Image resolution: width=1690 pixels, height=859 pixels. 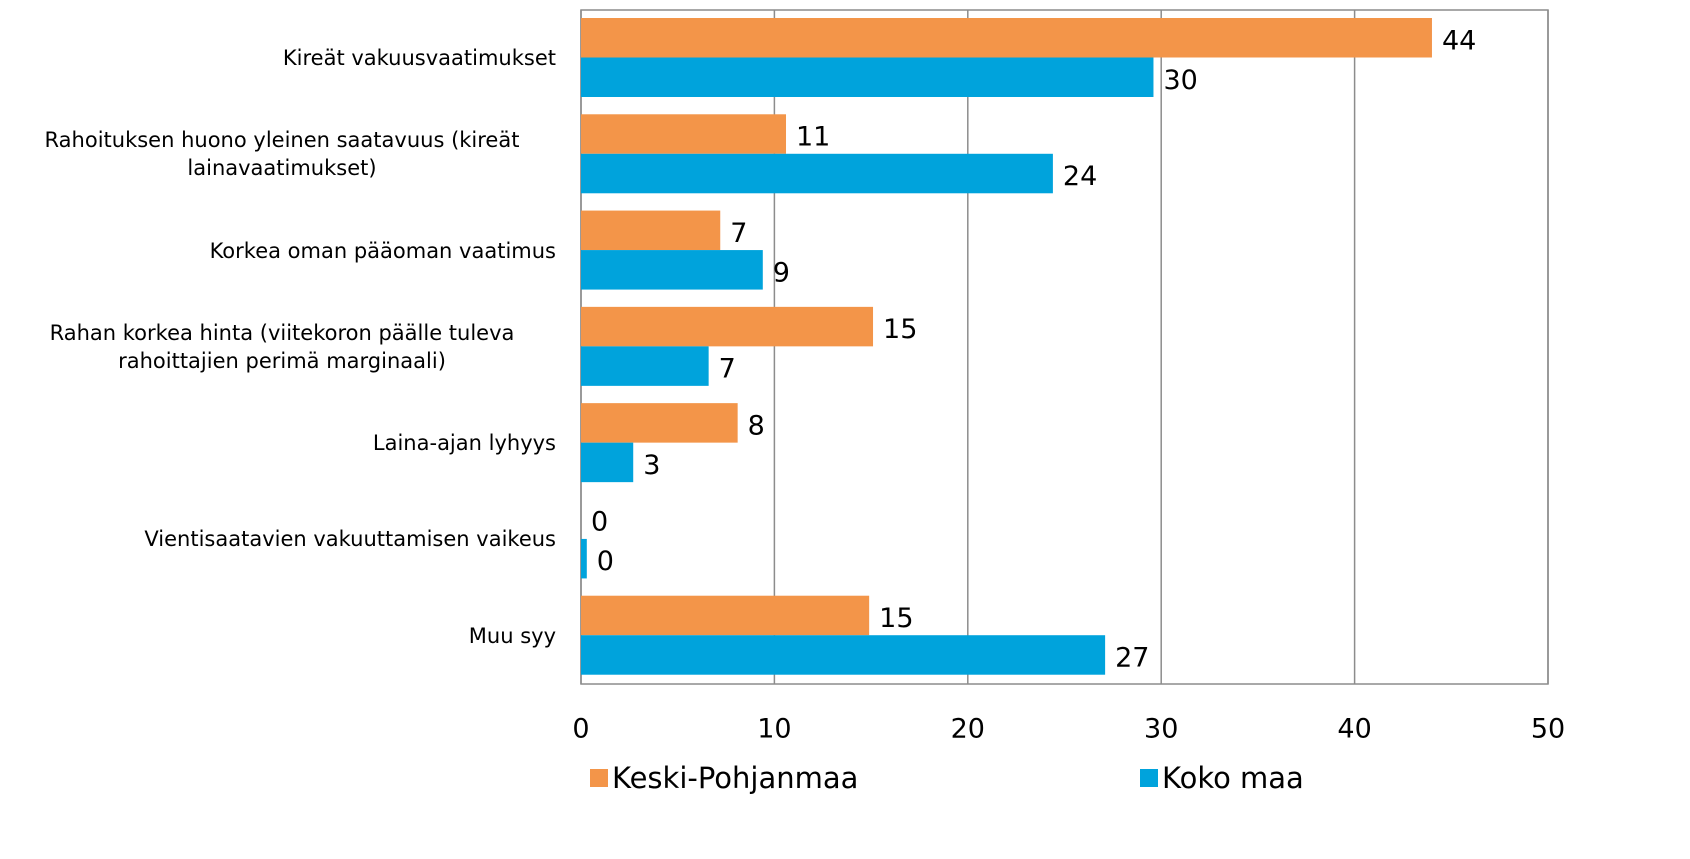 I want to click on x-tick-label: 10, so click(x=774, y=729).